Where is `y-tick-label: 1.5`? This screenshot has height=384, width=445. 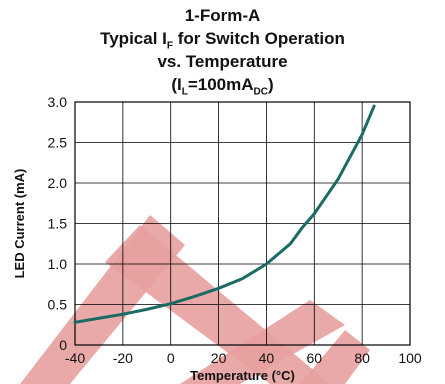
y-tick-label: 1.5 is located at coordinates (58, 224).